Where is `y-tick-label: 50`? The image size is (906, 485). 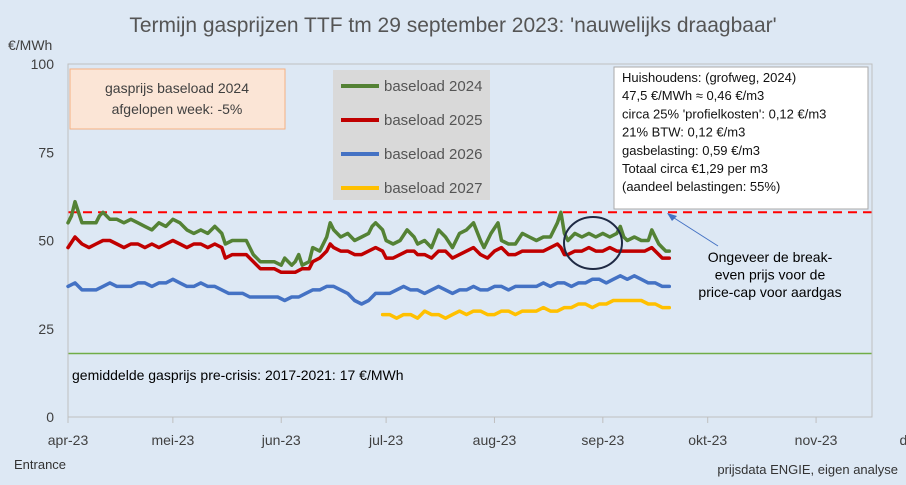
y-tick-label: 50 is located at coordinates (46, 241).